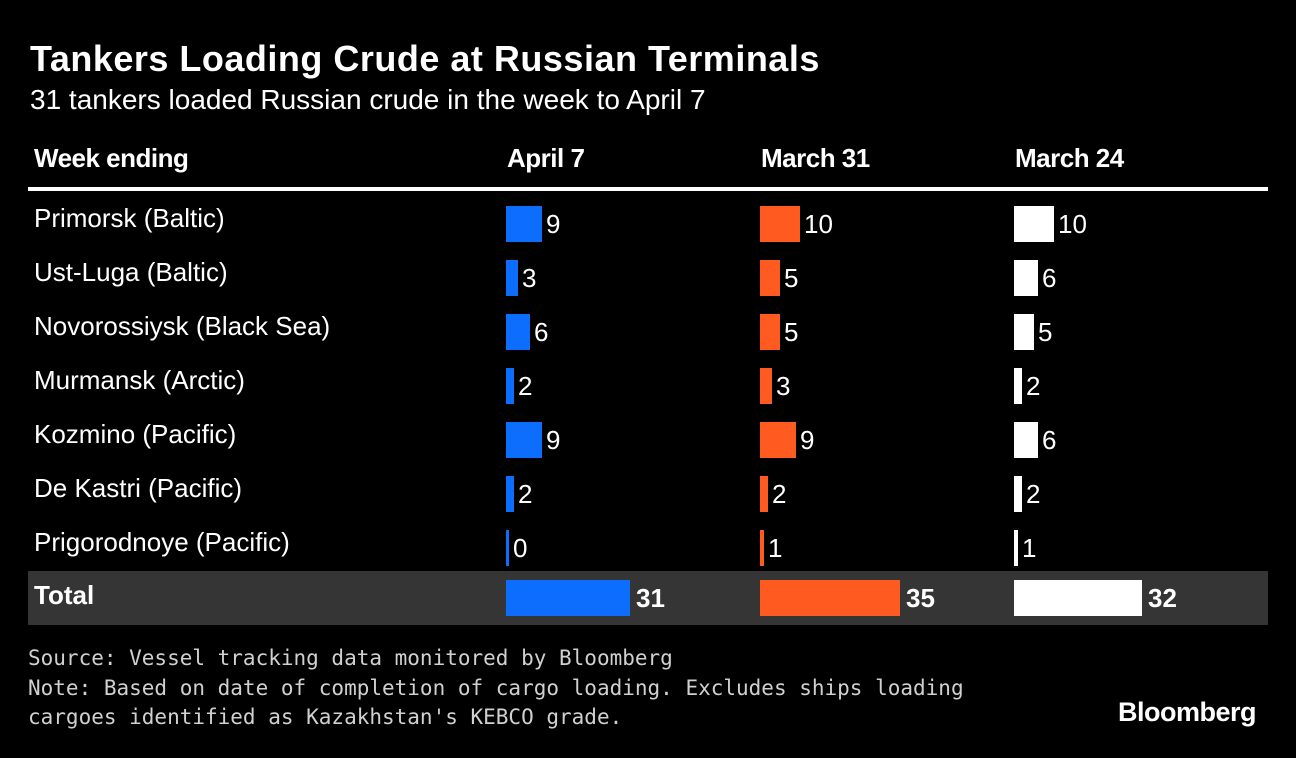  What do you see at coordinates (648, 163) in the screenshot?
I see `table-header: Week ending April 7 March 31 March 24` at bounding box center [648, 163].